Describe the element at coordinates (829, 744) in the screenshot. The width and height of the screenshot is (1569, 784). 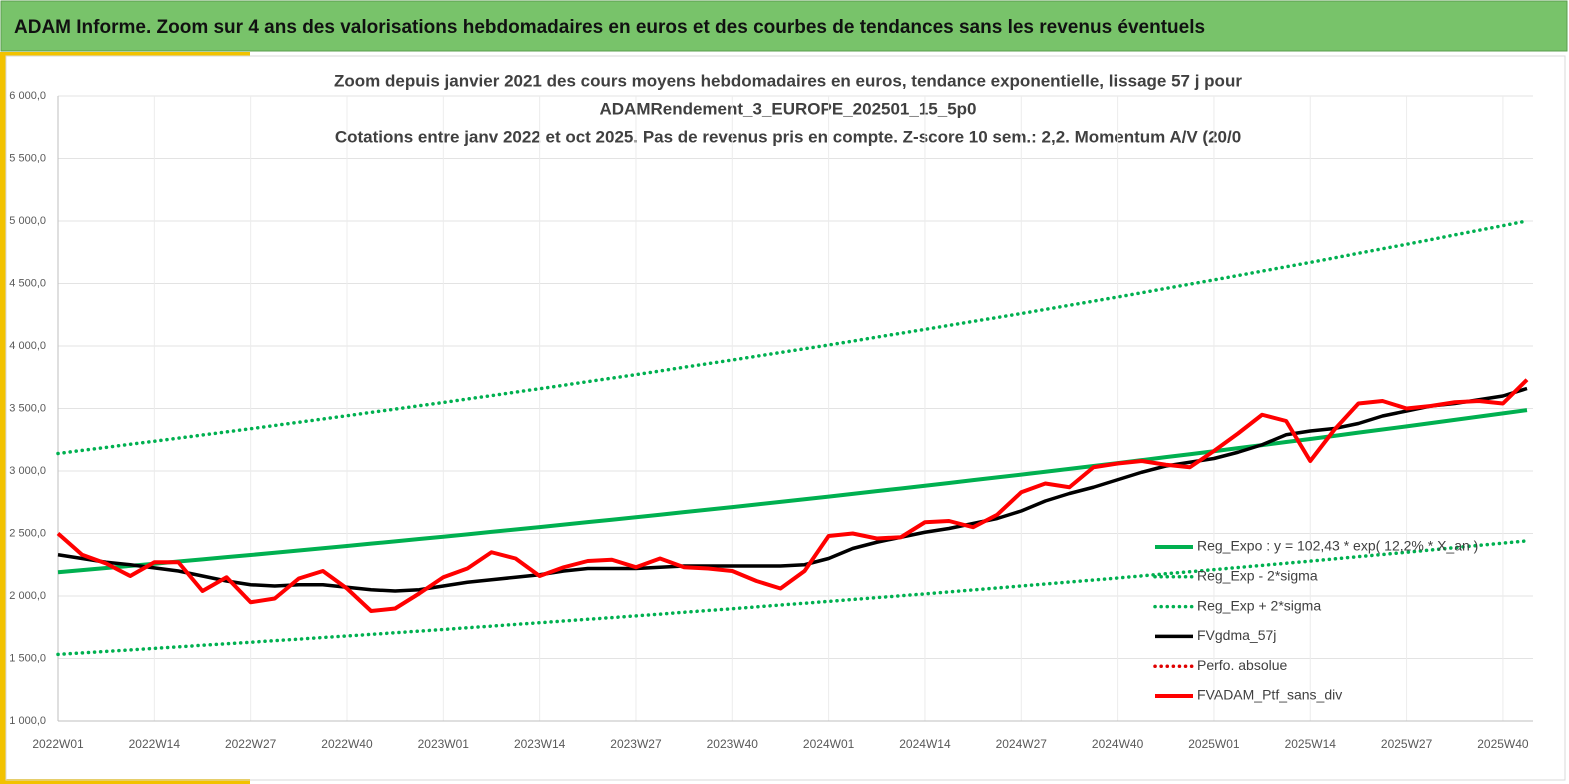
I see `x-tick-label: 2024W01` at that location.